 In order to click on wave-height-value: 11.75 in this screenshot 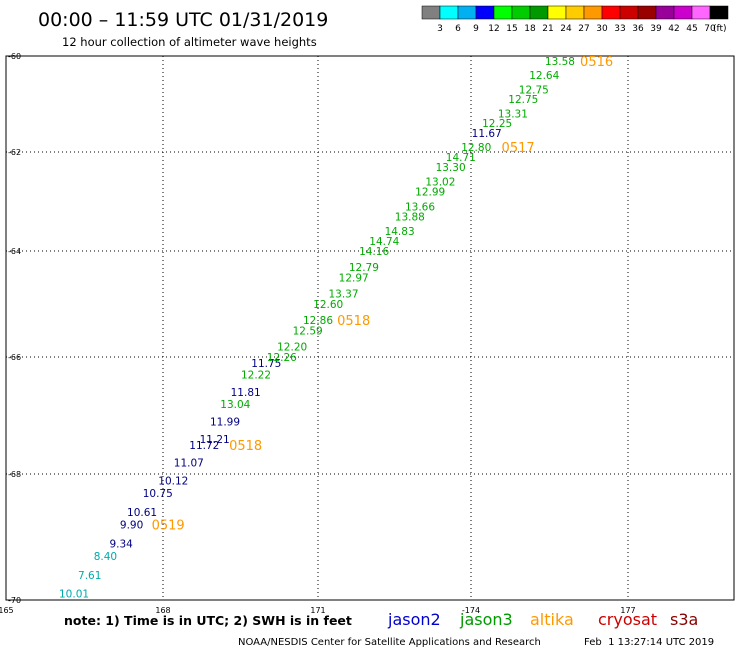, I will do `click(266, 364)`.